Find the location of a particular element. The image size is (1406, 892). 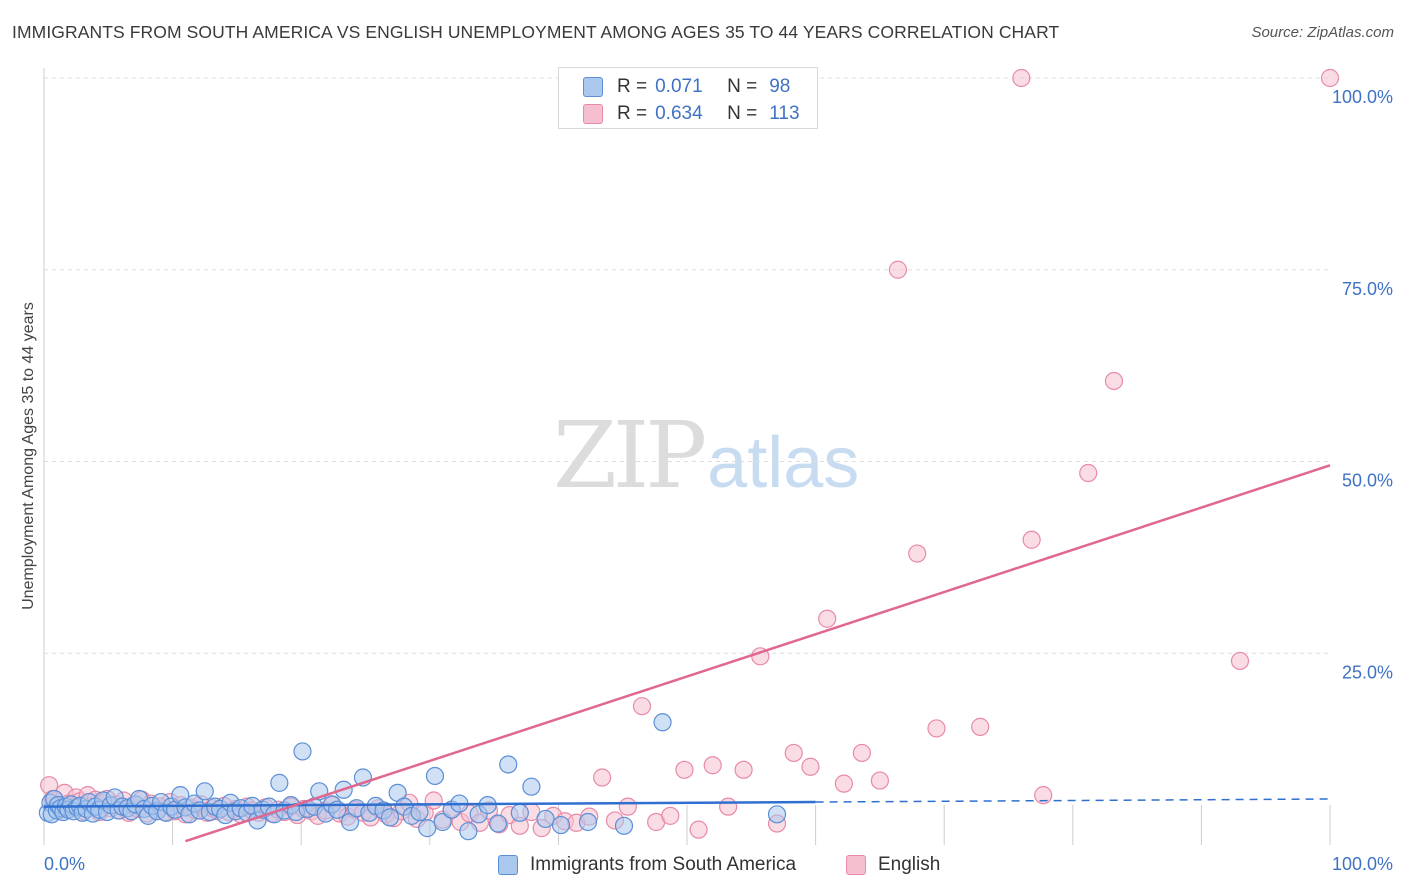

x-tick-label-0: 0.0% is located at coordinates (64, 864).